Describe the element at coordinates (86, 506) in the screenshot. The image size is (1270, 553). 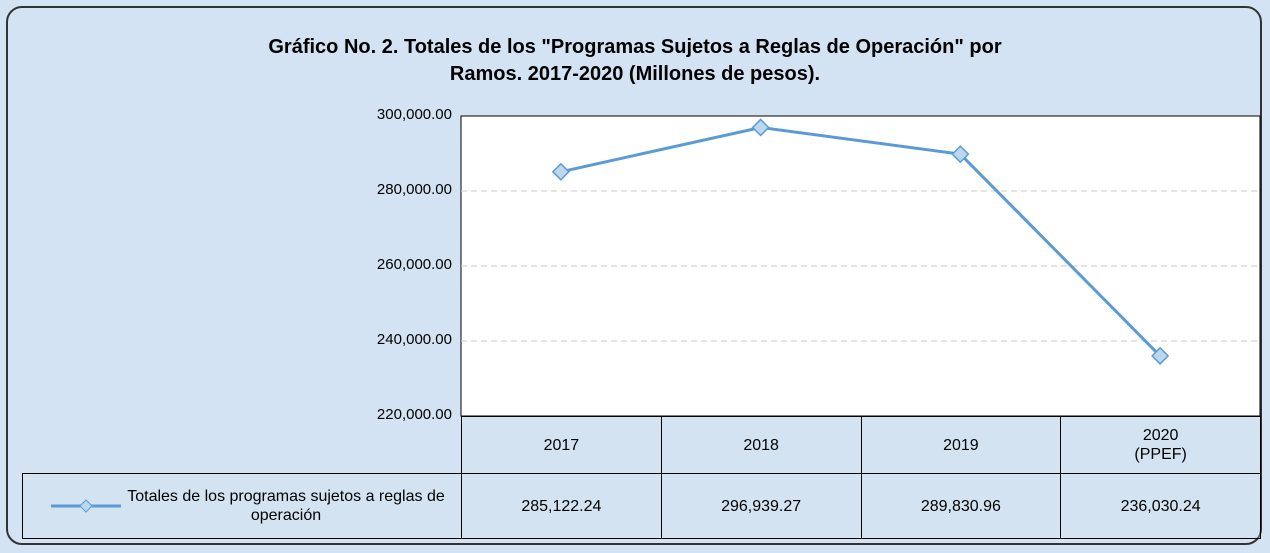
I see `legend-marker` at that location.